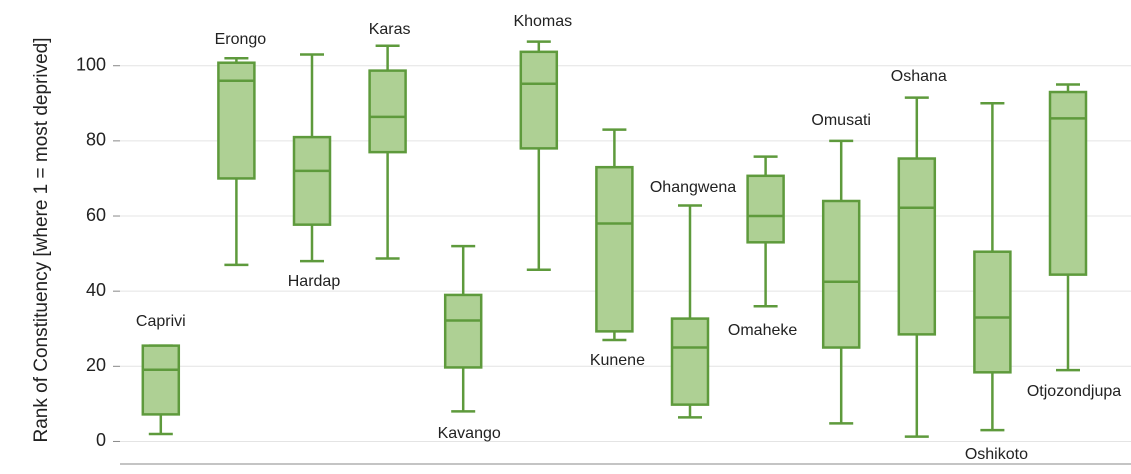 The width and height of the screenshot is (1131, 474). I want to click on y-tick-label: 20, so click(96, 365).